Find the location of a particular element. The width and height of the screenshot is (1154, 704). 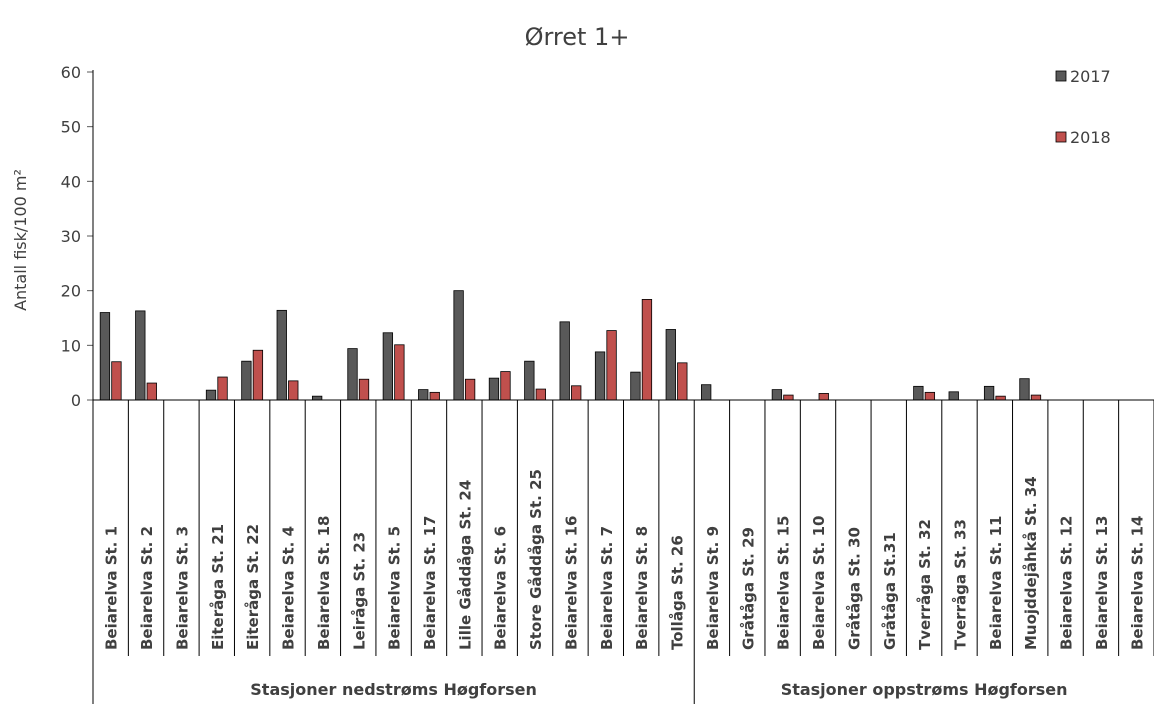

category-label: Gråtåga St.31 is located at coordinates (890, 591).